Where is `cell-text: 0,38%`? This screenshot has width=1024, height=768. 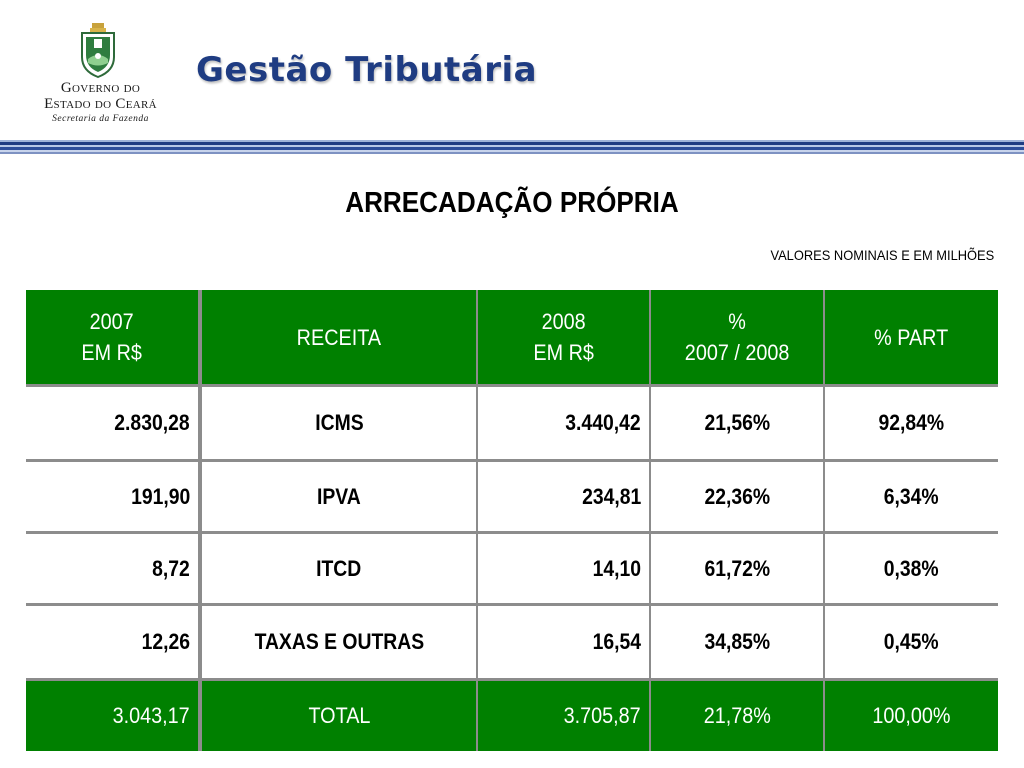
cell-text: 0,38% is located at coordinates (911, 568).